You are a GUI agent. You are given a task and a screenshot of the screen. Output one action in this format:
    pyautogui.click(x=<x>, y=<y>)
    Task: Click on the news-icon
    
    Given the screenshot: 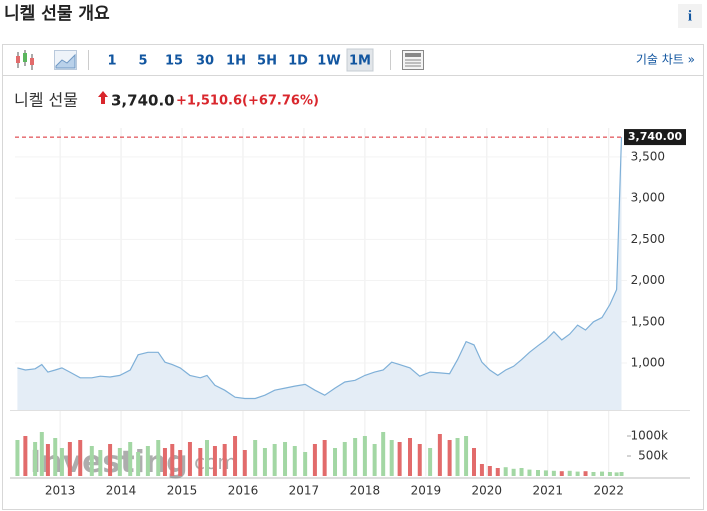 What is the action you would take?
    pyautogui.click(x=413, y=60)
    